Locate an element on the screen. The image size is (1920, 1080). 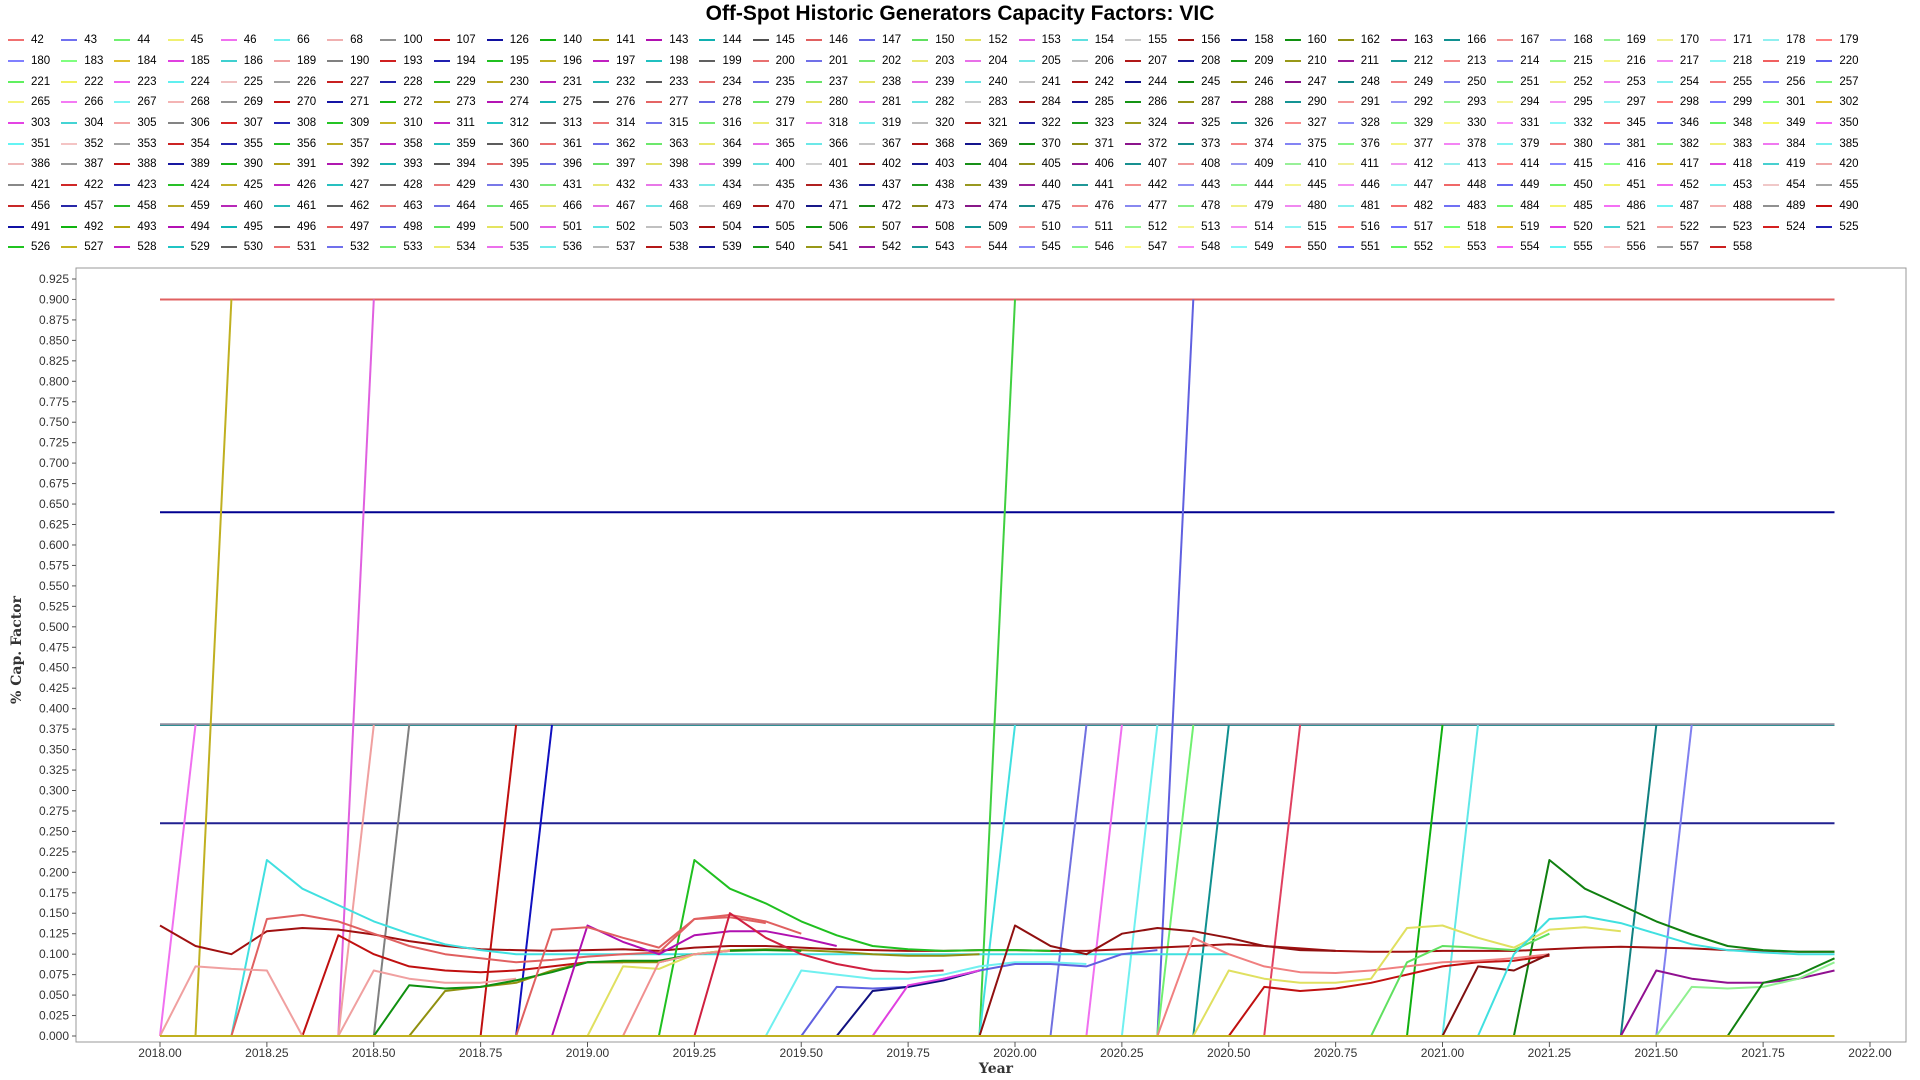
legend-label: 524 is located at coordinates (1796, 226).